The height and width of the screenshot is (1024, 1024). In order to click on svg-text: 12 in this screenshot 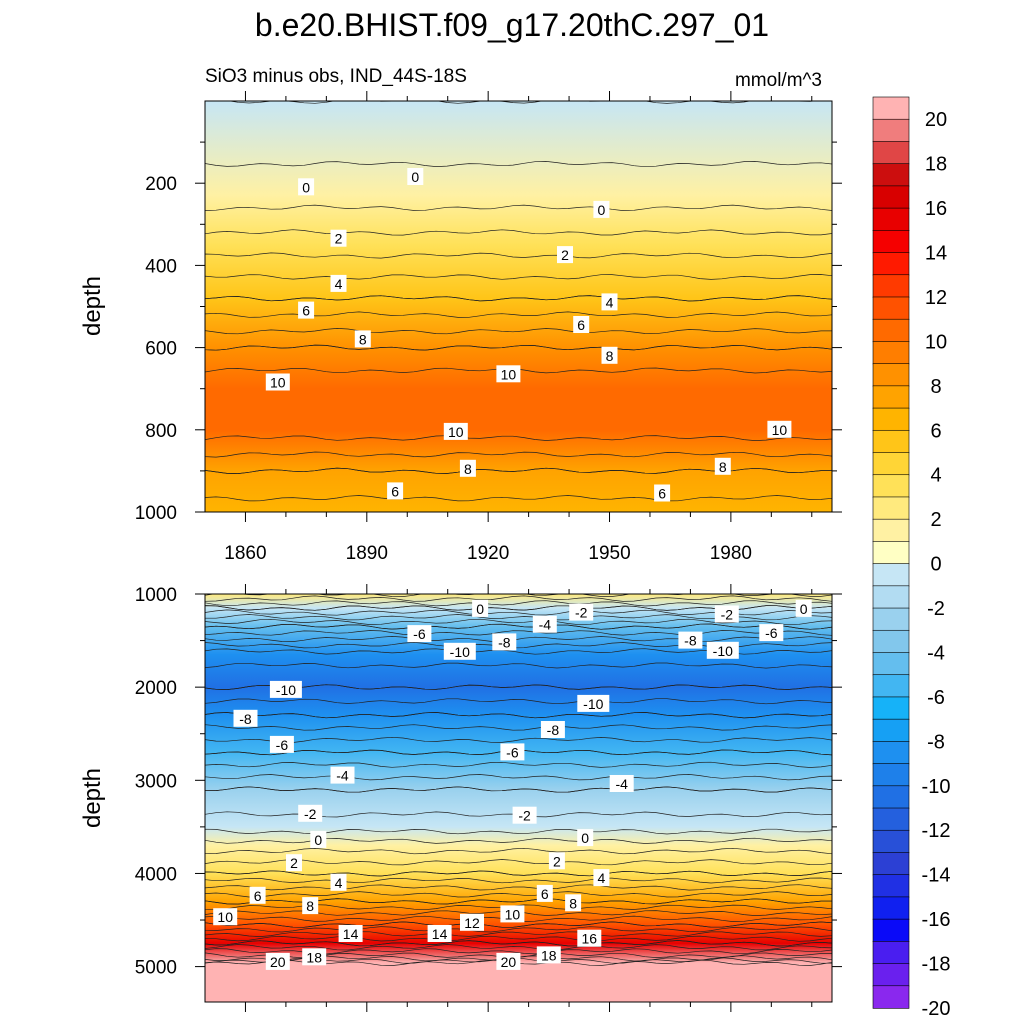, I will do `click(472, 923)`.